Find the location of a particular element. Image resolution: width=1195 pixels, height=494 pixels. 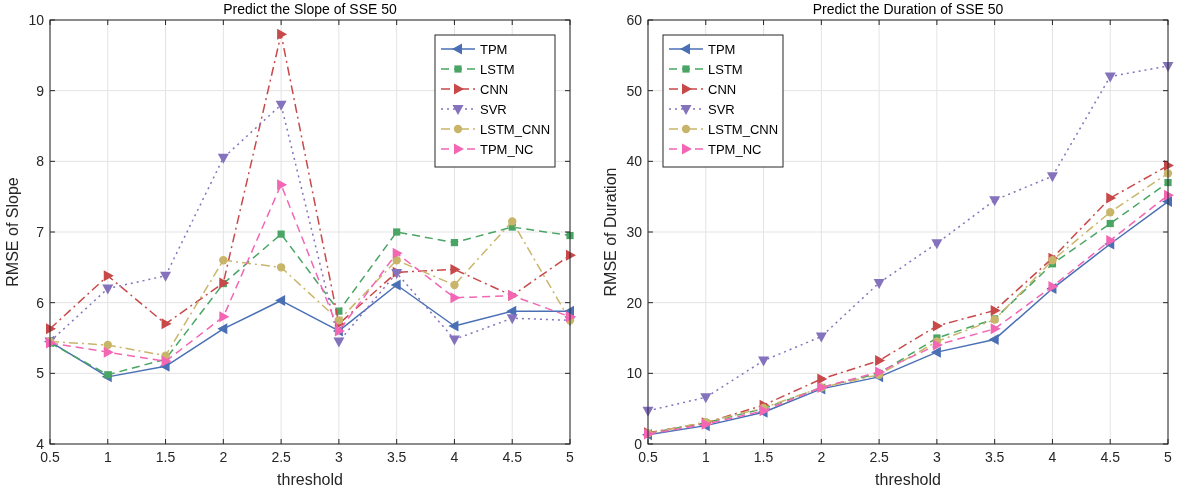

chart-title: Predict the Duration of SSE 50 is located at coordinates (908, 9).